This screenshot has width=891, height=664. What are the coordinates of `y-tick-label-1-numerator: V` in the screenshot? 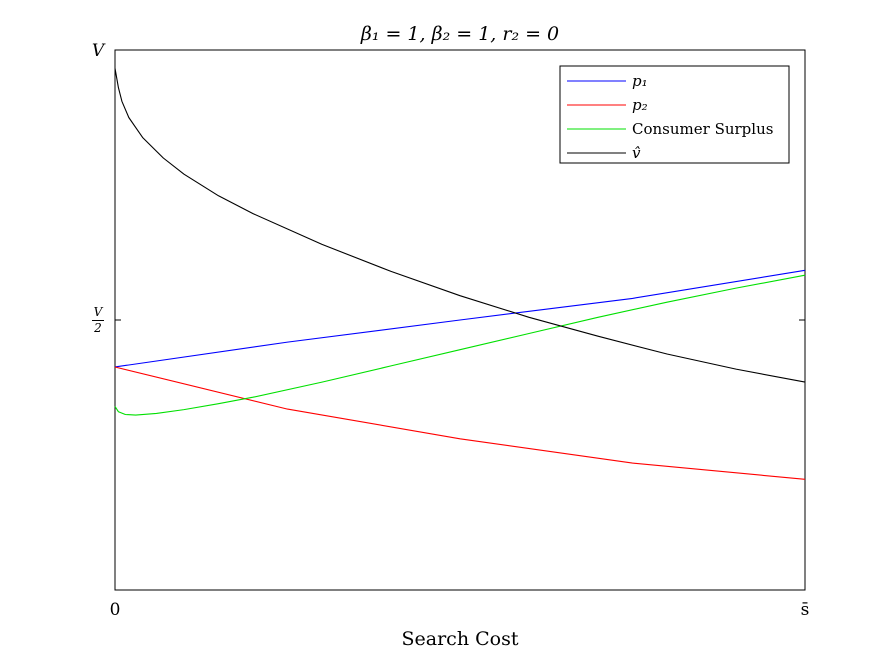 It's located at (99, 312).